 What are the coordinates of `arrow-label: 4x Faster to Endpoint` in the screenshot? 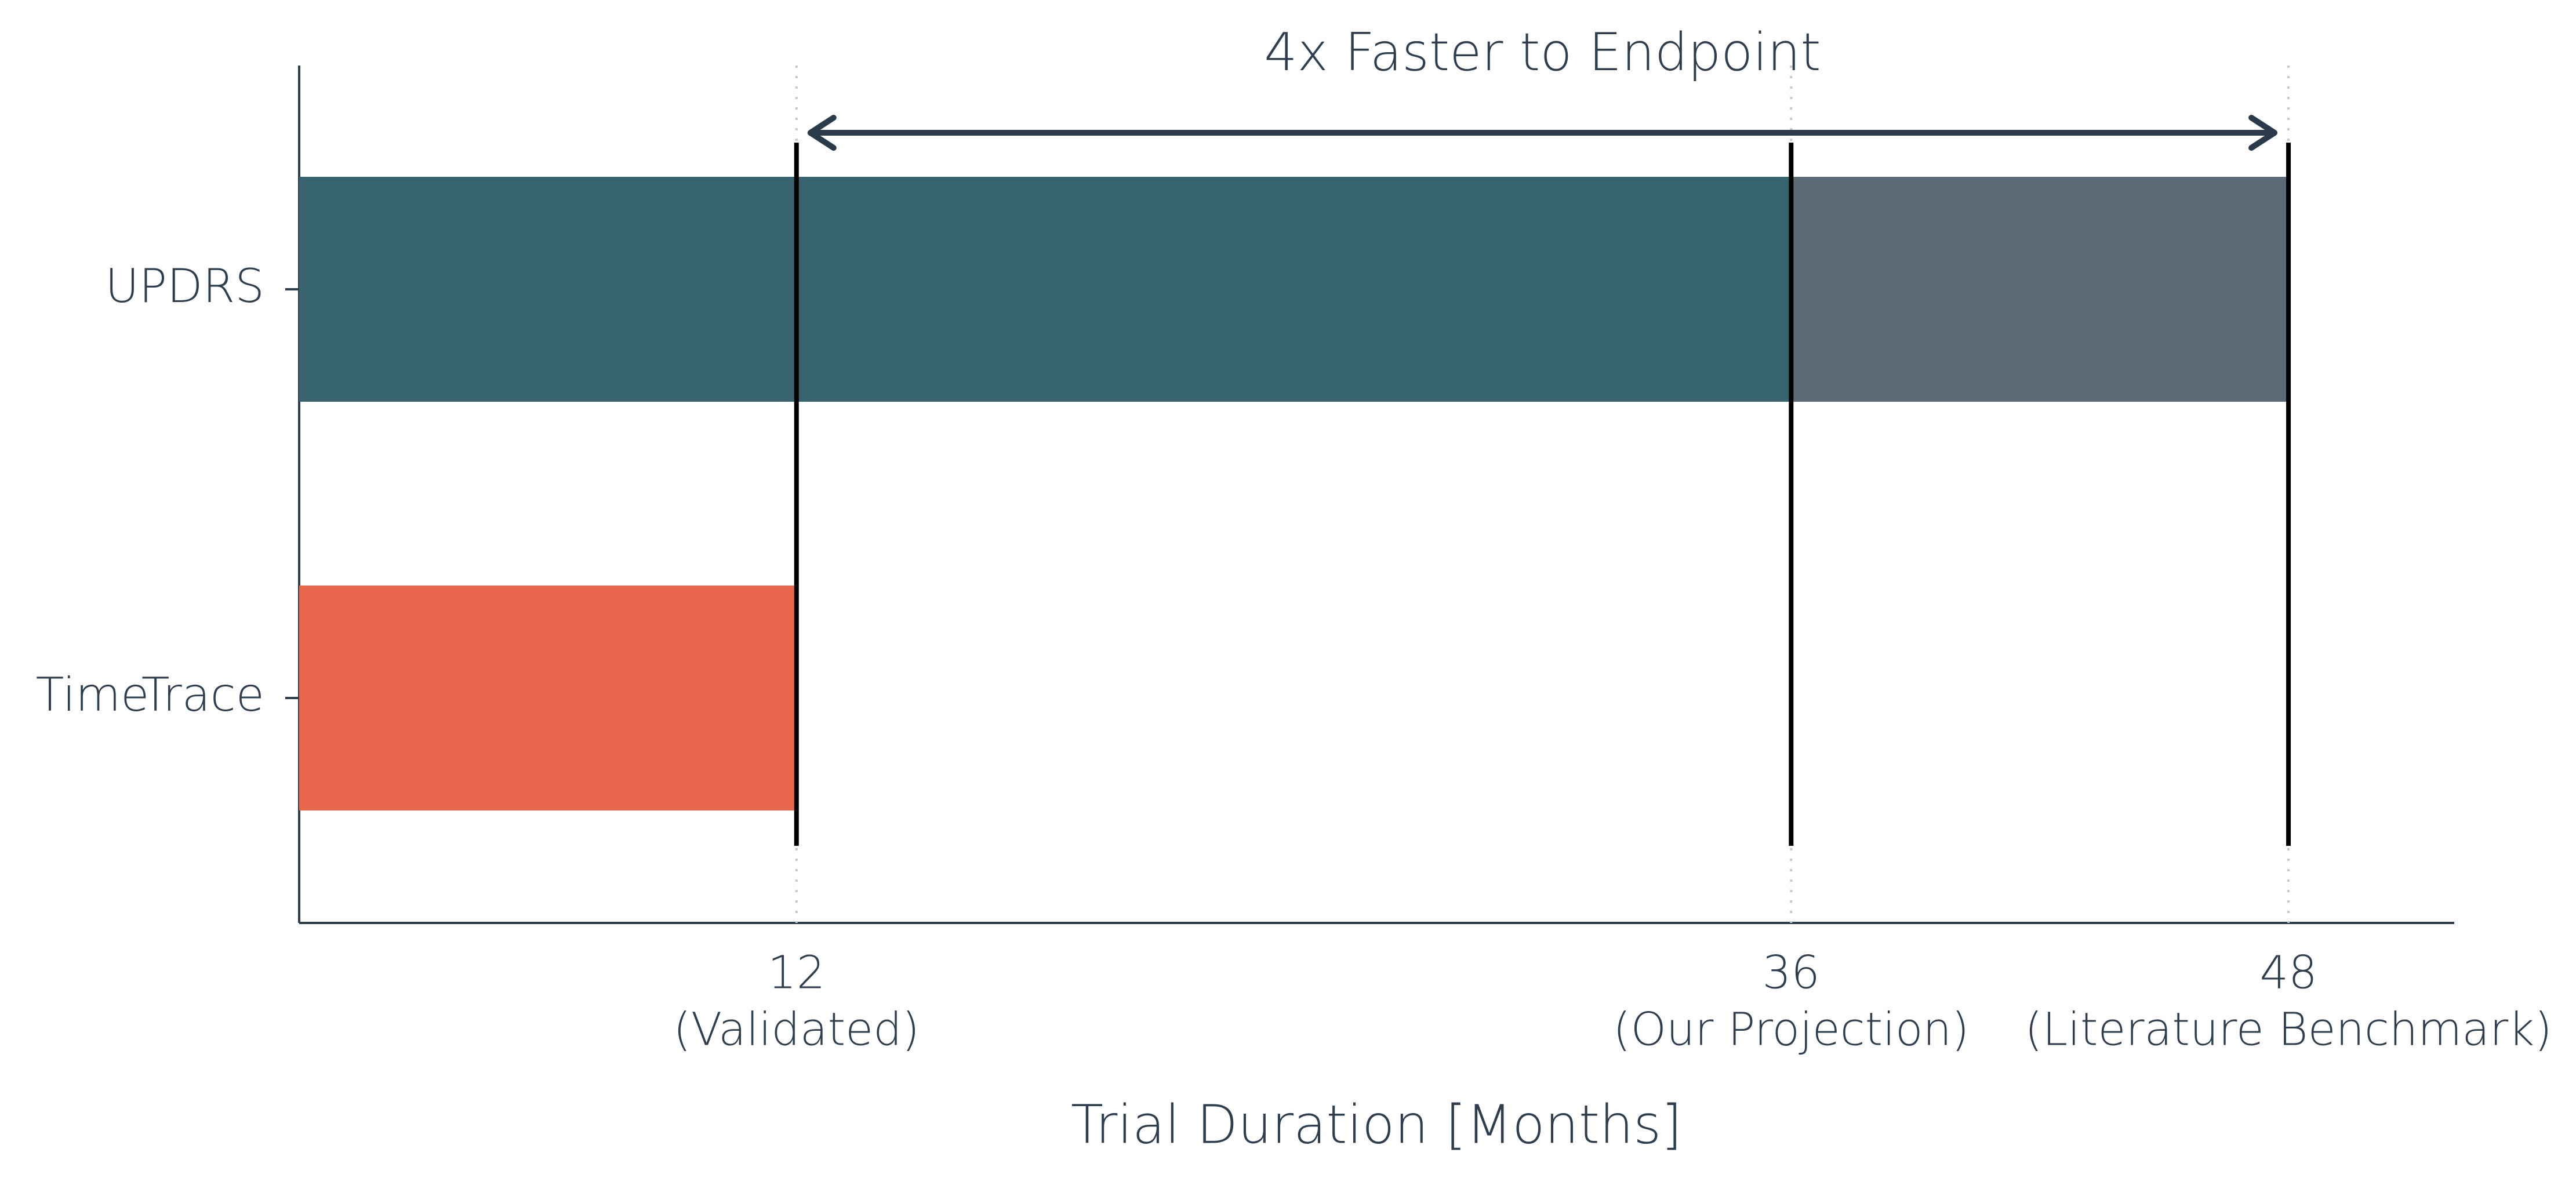 It's located at (1542, 52).